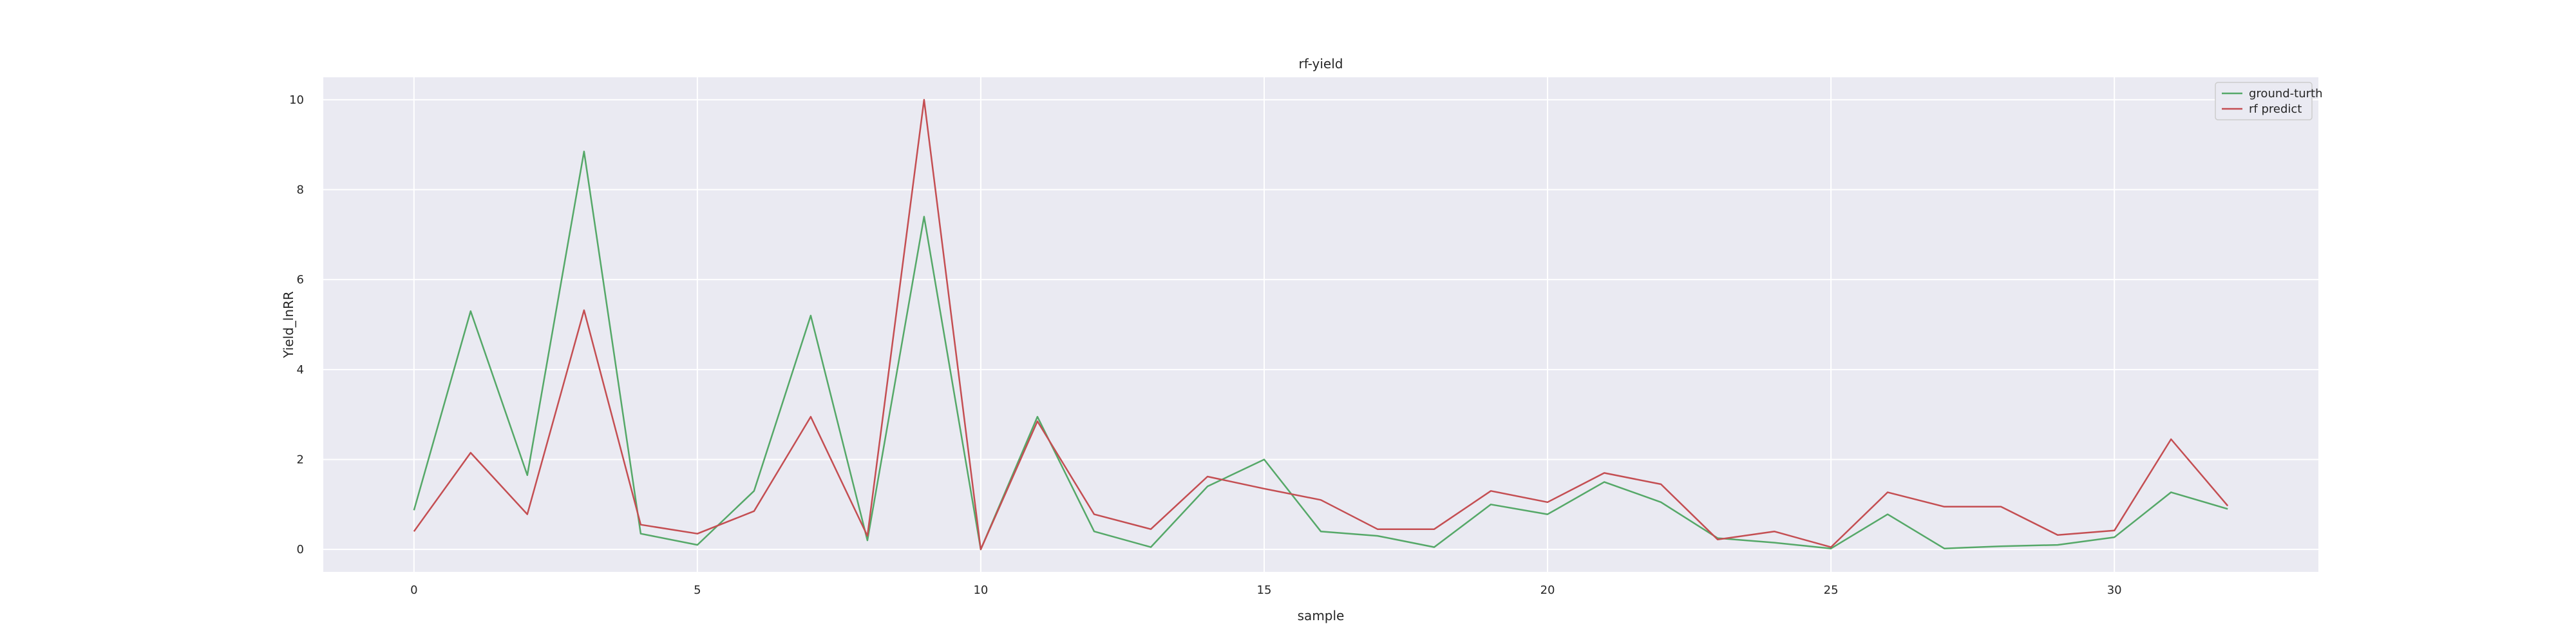 The width and height of the screenshot is (2576, 644). I want to click on x-axis-label: sample, so click(1321, 615).